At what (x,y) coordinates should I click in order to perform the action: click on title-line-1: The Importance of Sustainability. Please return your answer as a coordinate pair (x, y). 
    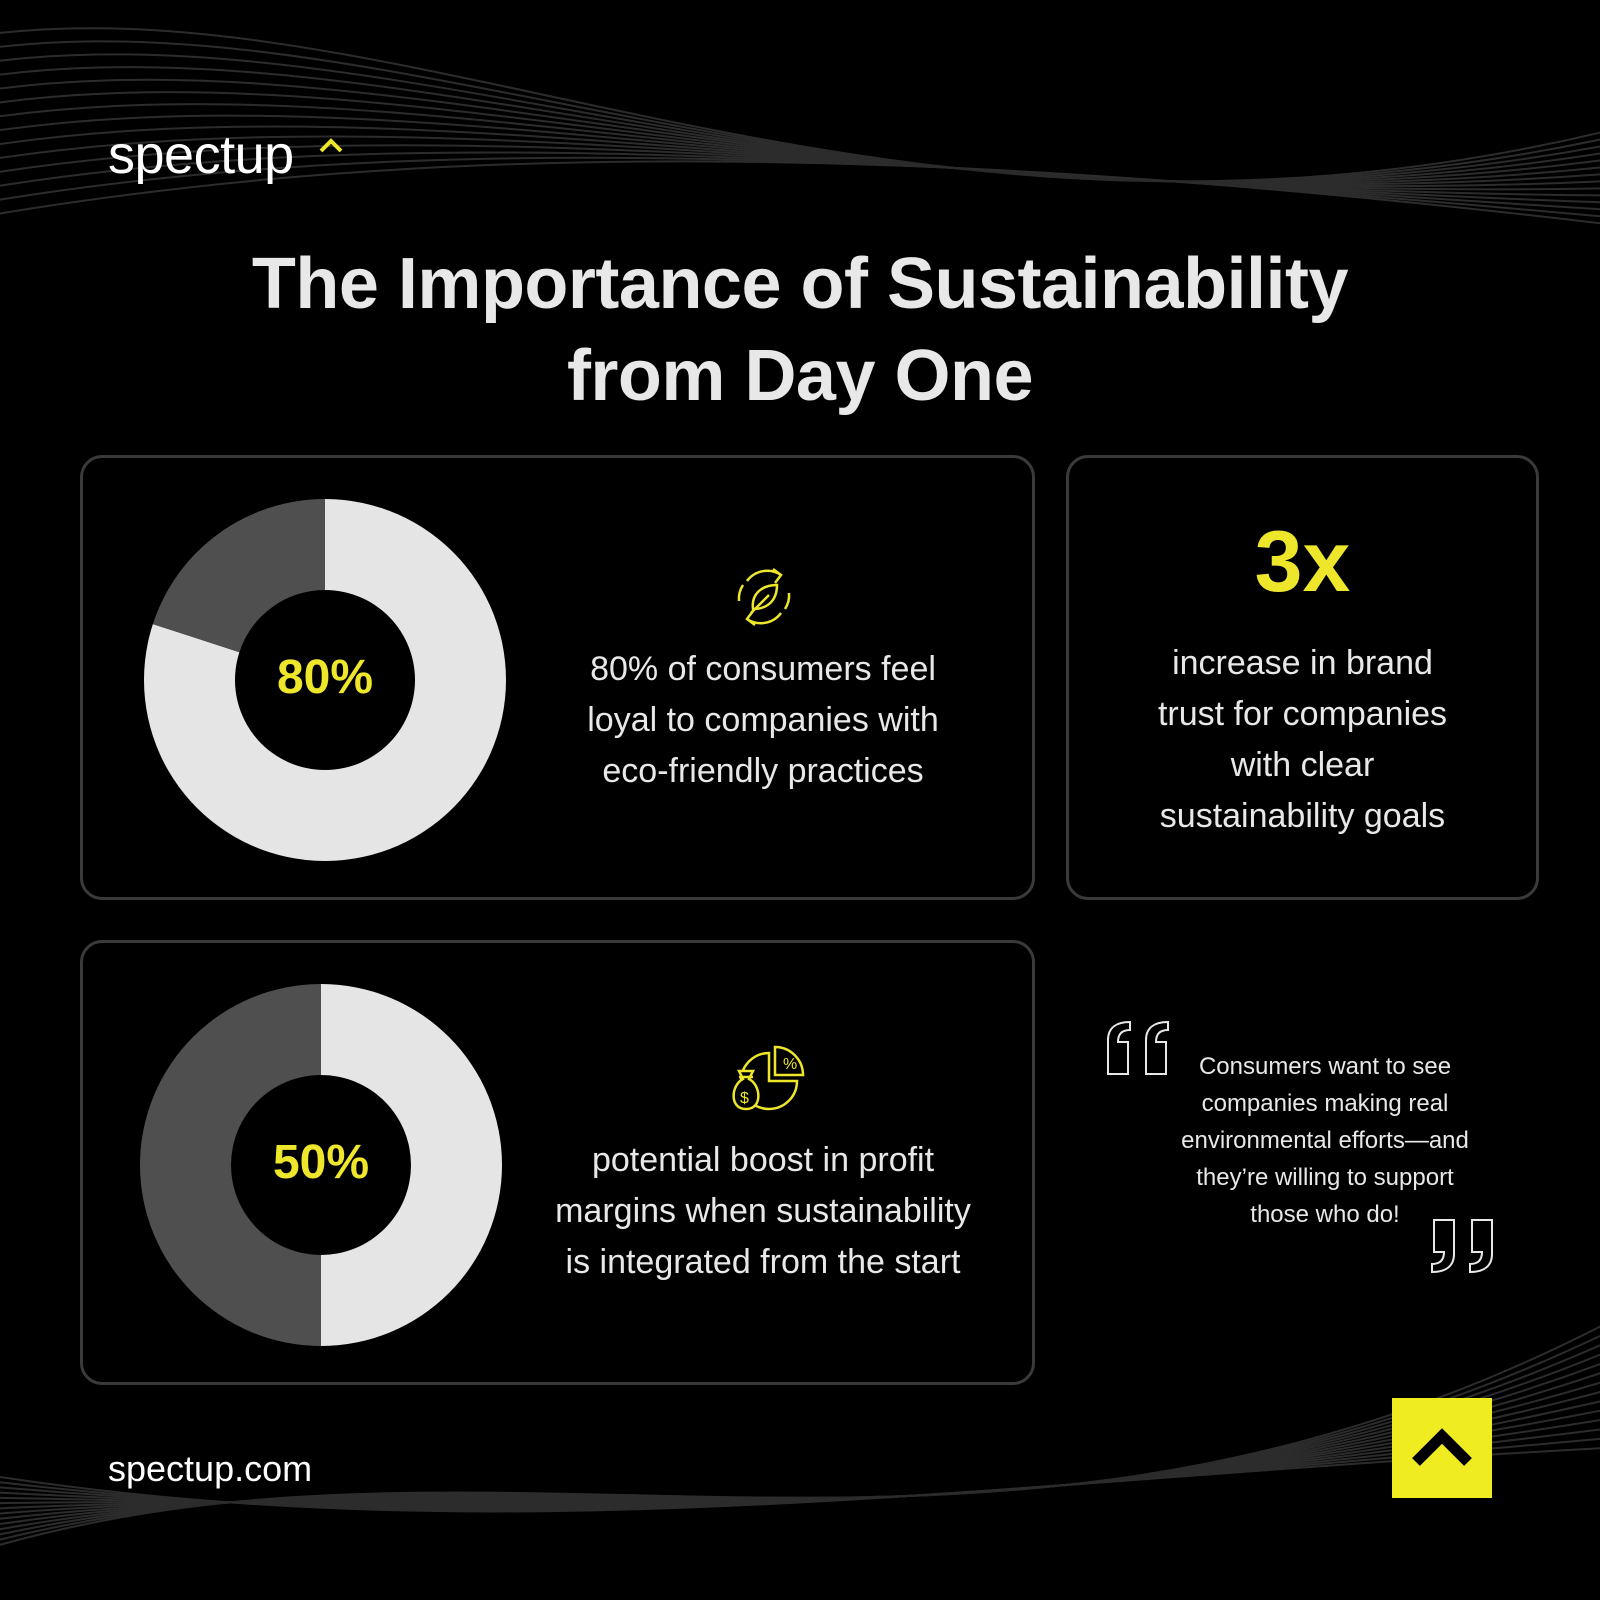
    Looking at the image, I should click on (800, 284).